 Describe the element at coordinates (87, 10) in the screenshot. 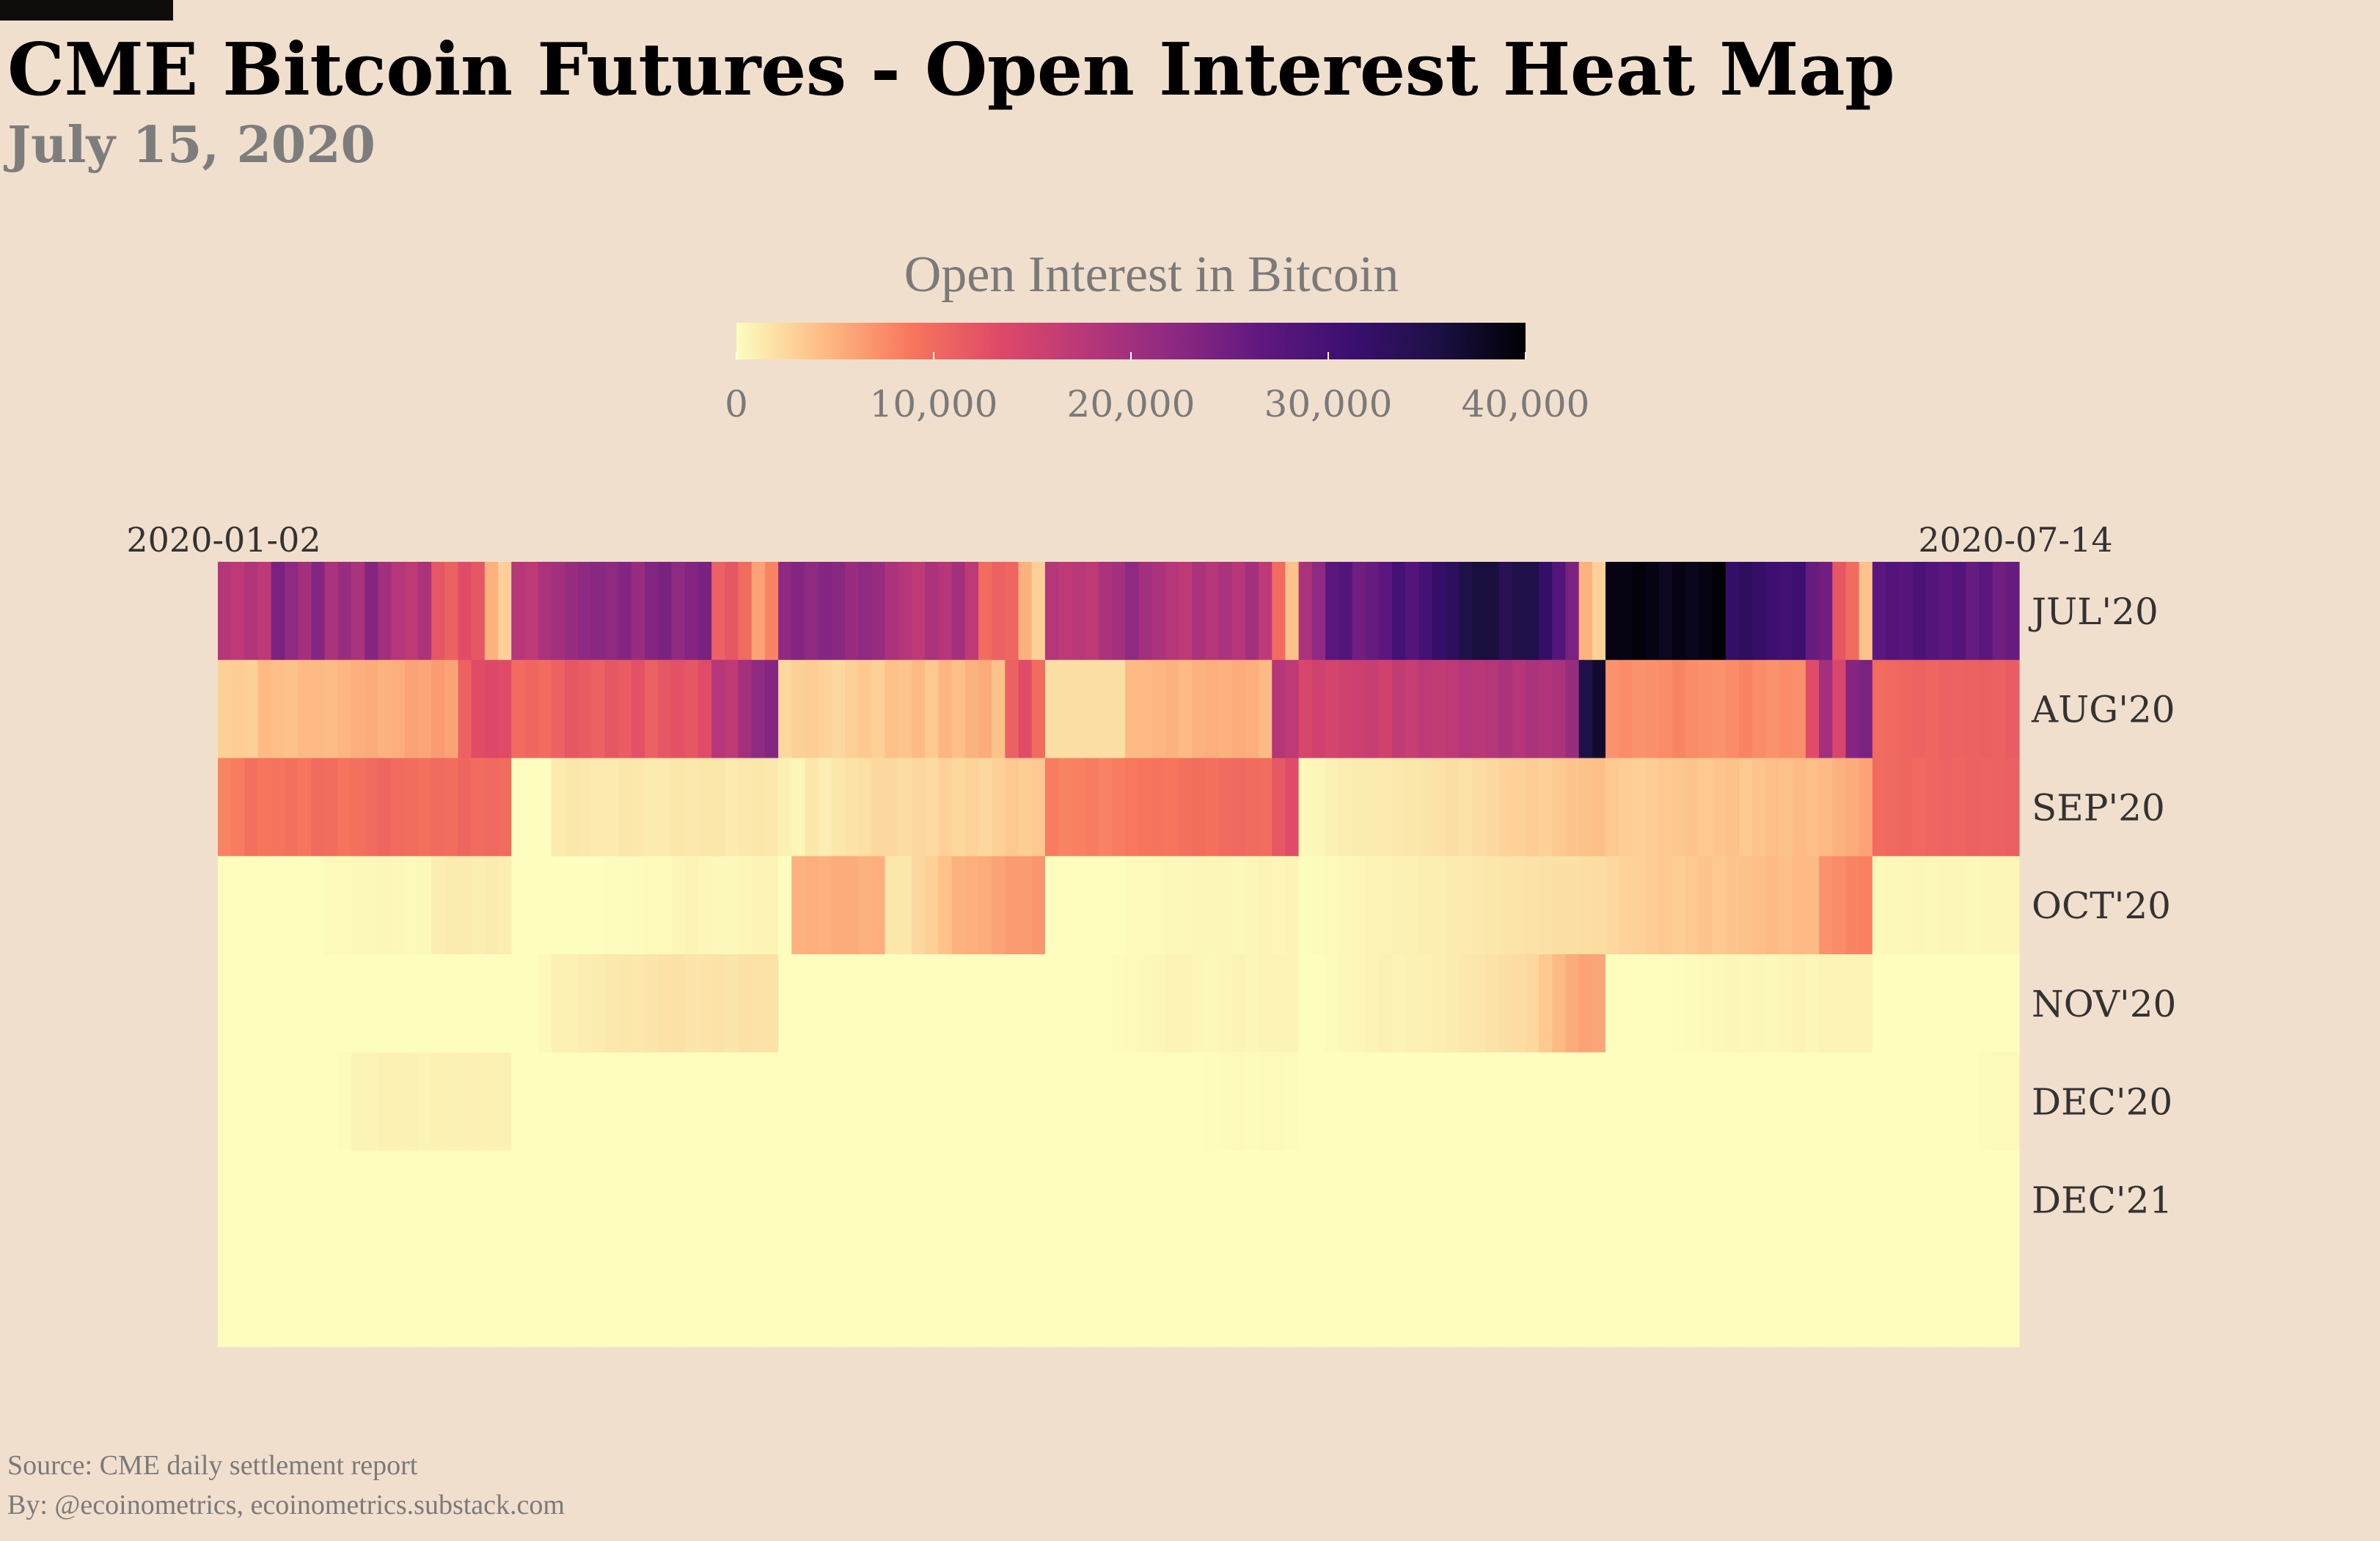

I see `top-accent-bar` at that location.